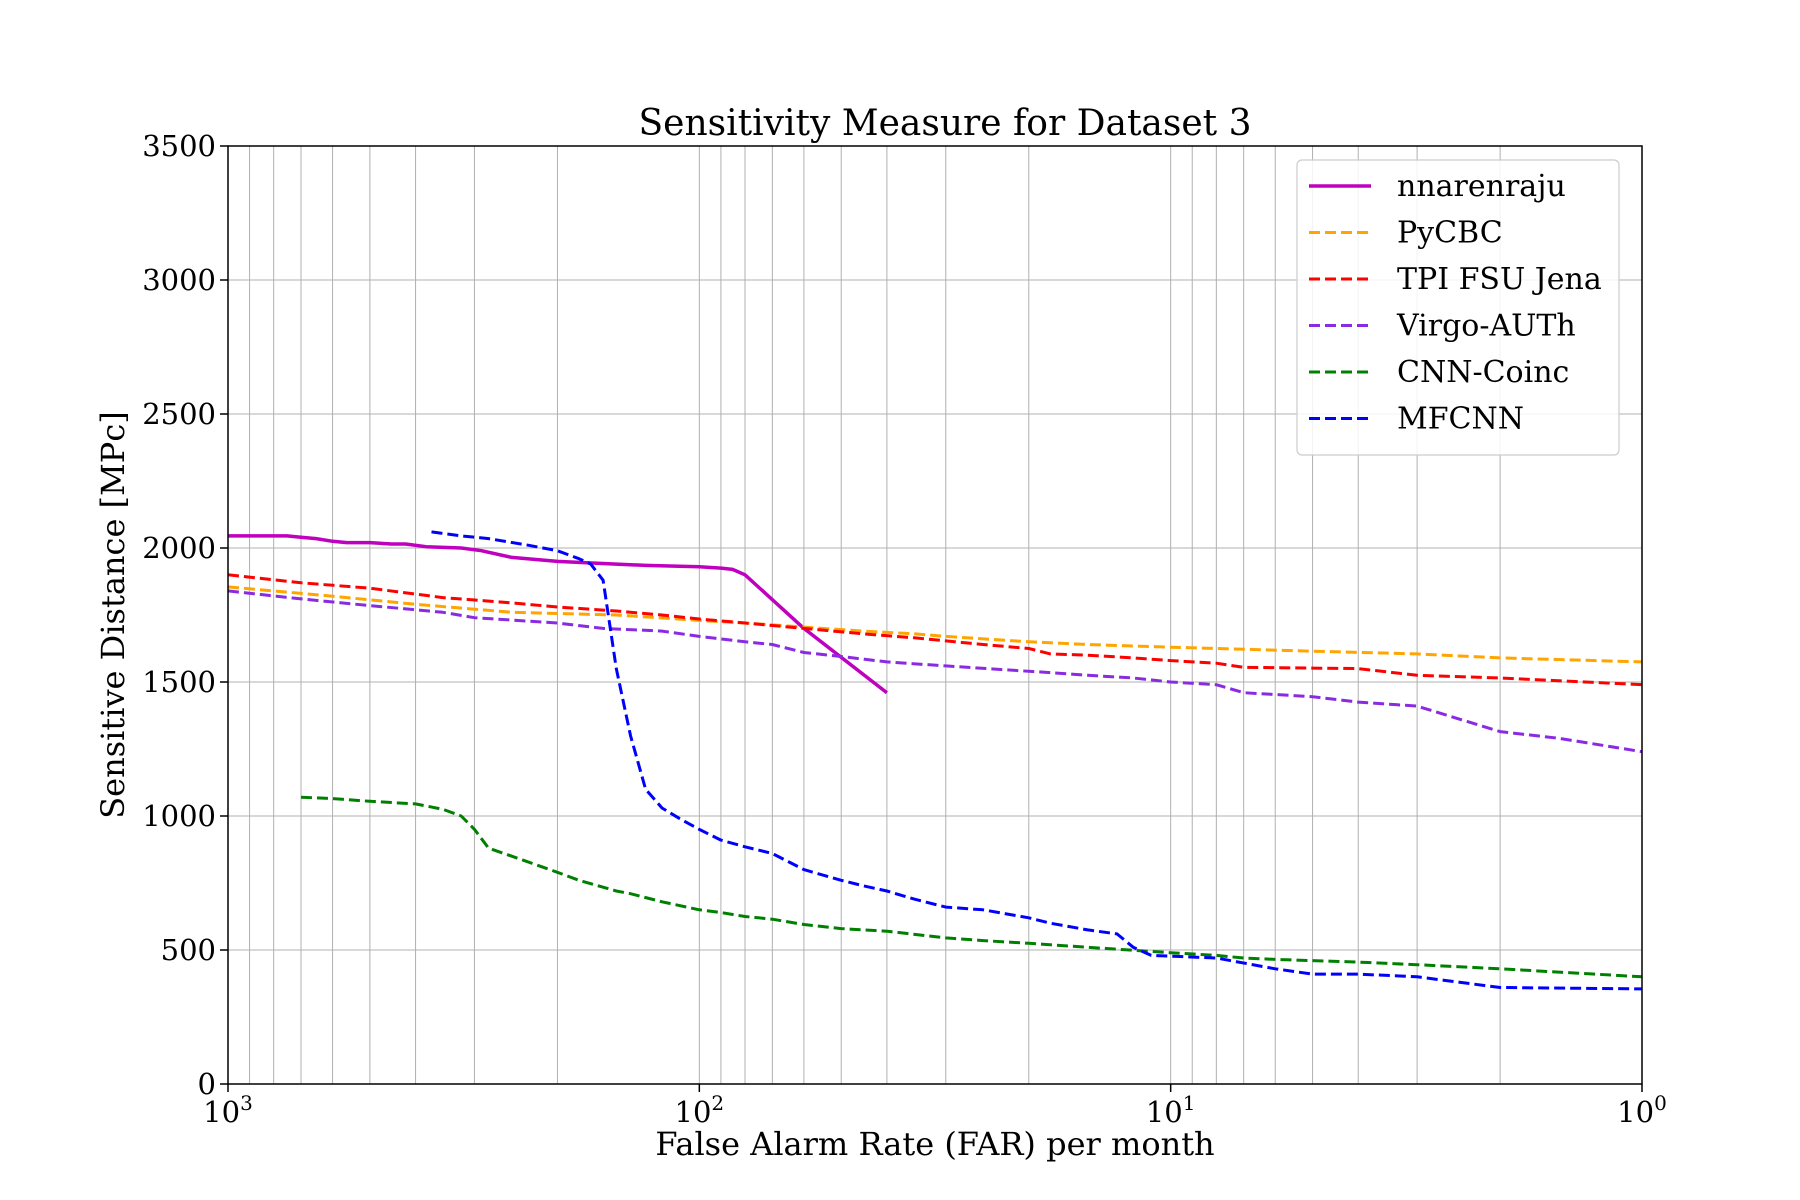 Image resolution: width=1800 pixels, height=1200 pixels. I want to click on series-line-virgo-auth, so click(935, 671).